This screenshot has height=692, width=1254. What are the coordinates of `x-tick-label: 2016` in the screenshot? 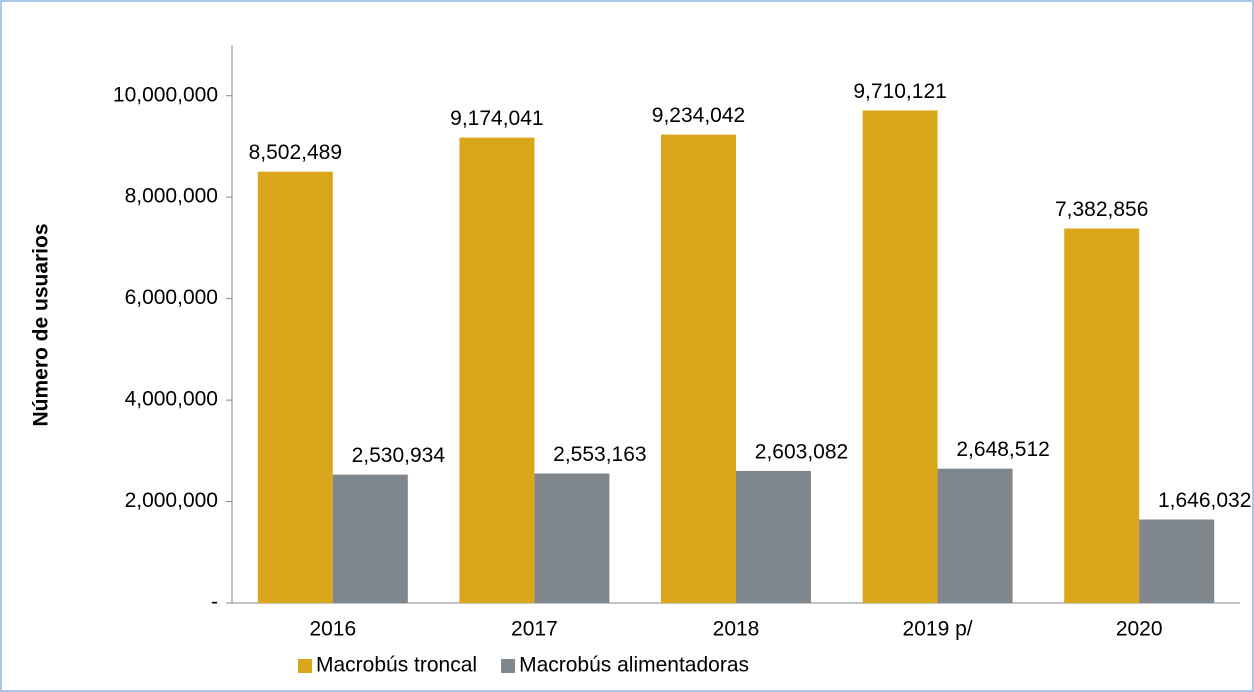 It's located at (332, 629).